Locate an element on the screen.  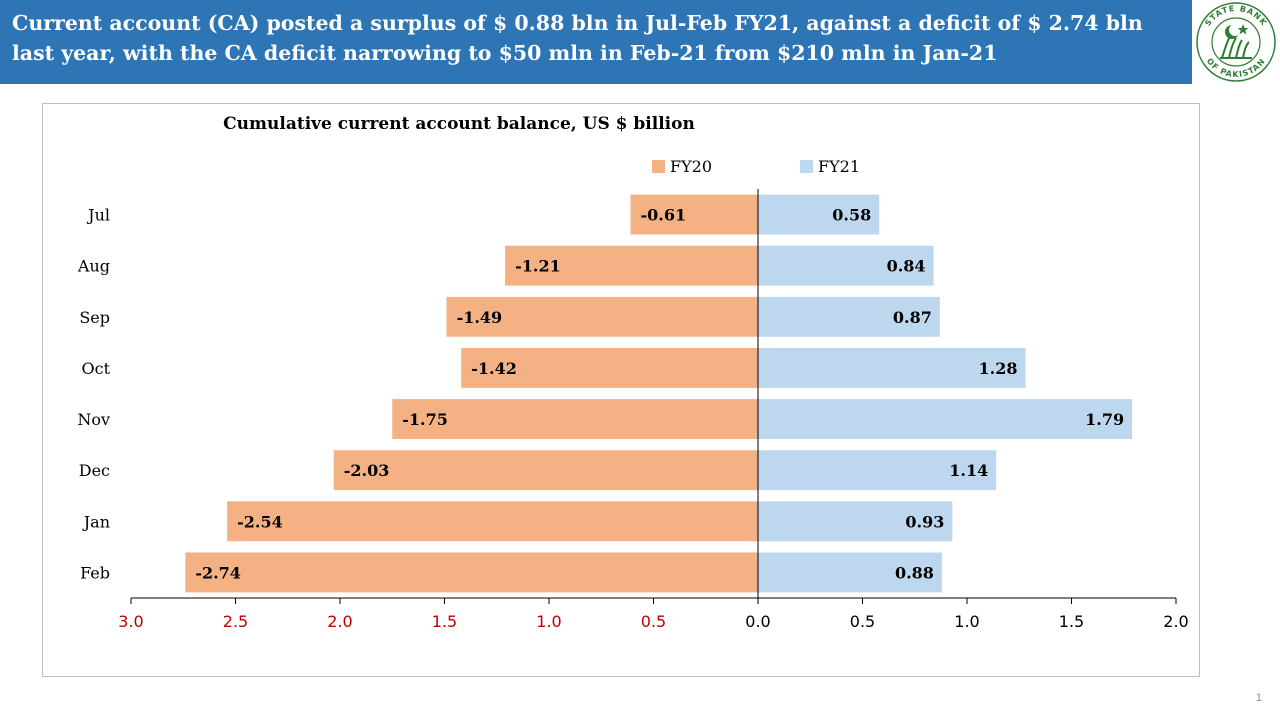
legend-swatch-fy21 is located at coordinates (806, 166).